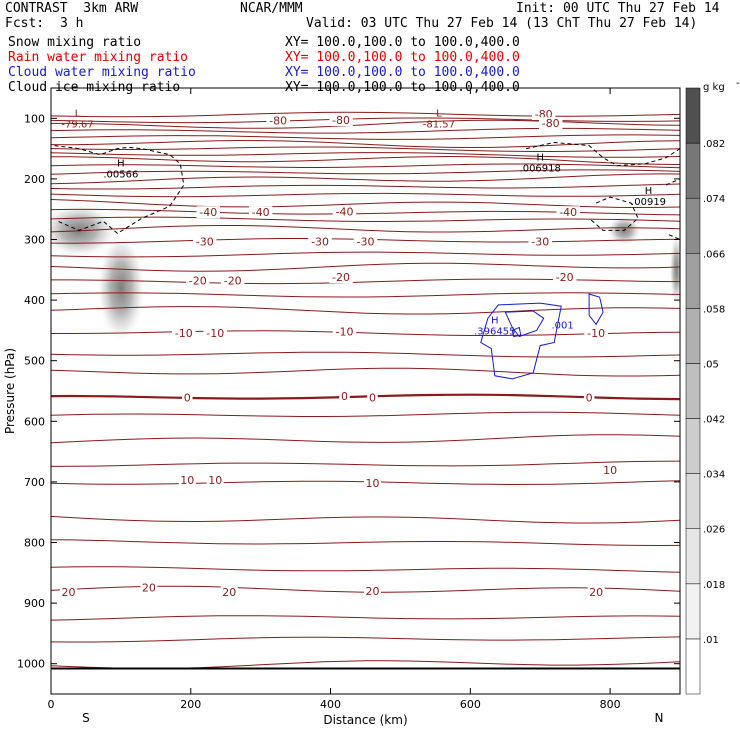  I want to click on y-tick-label: 600, so click(34, 421).